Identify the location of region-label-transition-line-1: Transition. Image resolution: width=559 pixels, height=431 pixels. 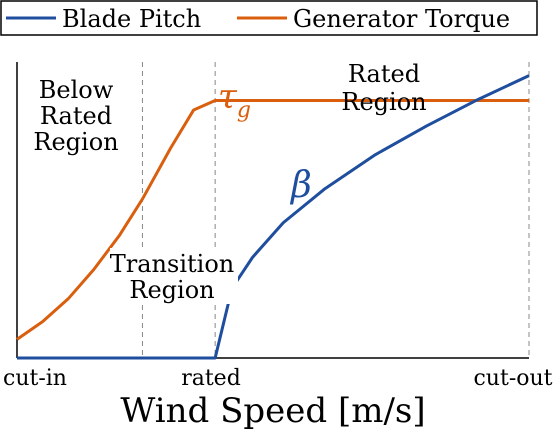
(172, 264).